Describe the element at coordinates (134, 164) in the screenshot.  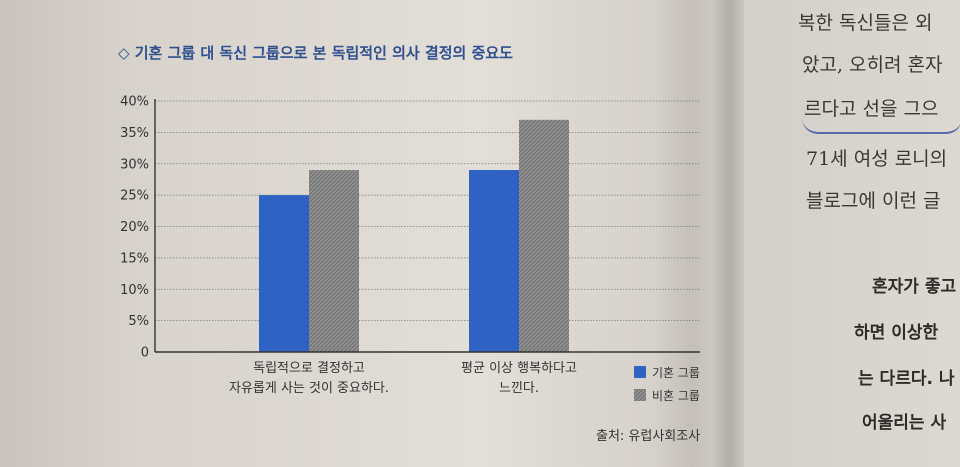
I see `y-tick-label: 30%` at that location.